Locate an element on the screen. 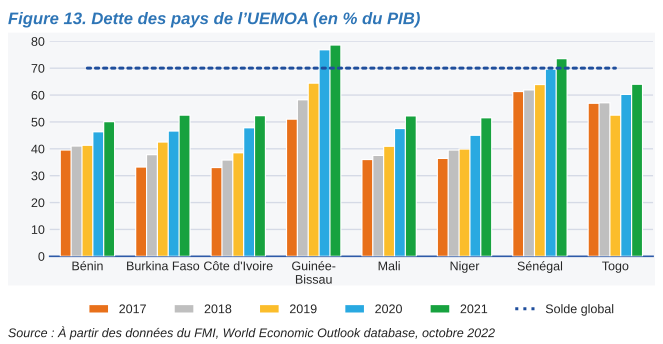 The height and width of the screenshot is (344, 663). legend-label: 2017 is located at coordinates (132, 309).